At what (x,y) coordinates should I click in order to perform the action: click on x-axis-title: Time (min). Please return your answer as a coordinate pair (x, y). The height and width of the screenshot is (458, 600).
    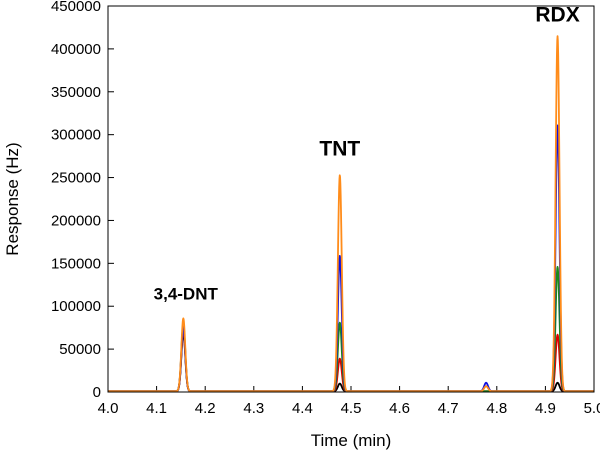
    Looking at the image, I should click on (351, 440).